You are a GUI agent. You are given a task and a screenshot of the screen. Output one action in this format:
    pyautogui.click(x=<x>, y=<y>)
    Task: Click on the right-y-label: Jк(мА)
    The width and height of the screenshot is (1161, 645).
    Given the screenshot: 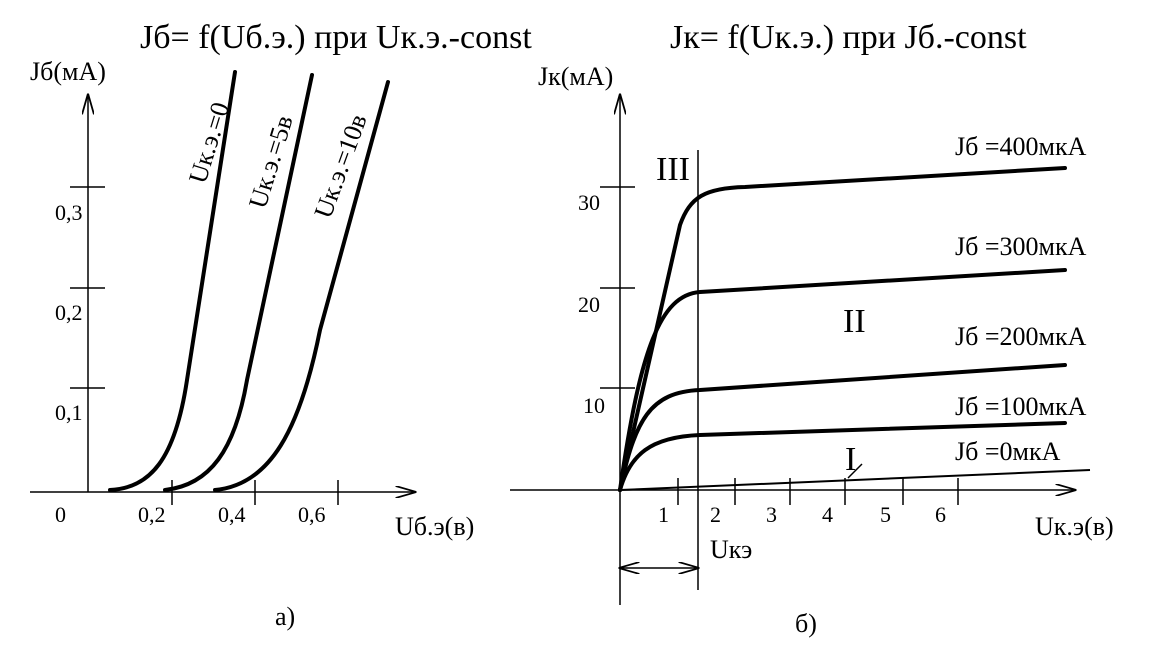 What is the action you would take?
    pyautogui.click(x=575, y=76)
    